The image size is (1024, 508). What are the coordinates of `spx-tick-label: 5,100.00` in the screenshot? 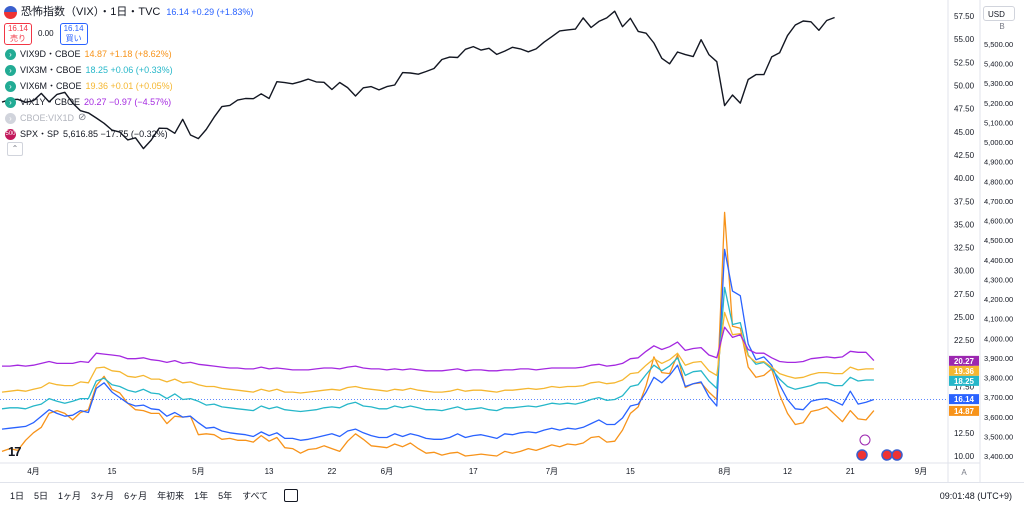 It's located at (998, 122).